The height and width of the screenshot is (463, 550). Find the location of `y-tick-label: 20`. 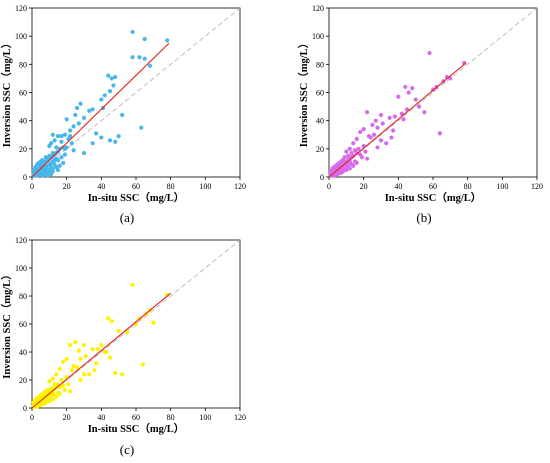

y-tick-label: 20 is located at coordinates (320, 149).